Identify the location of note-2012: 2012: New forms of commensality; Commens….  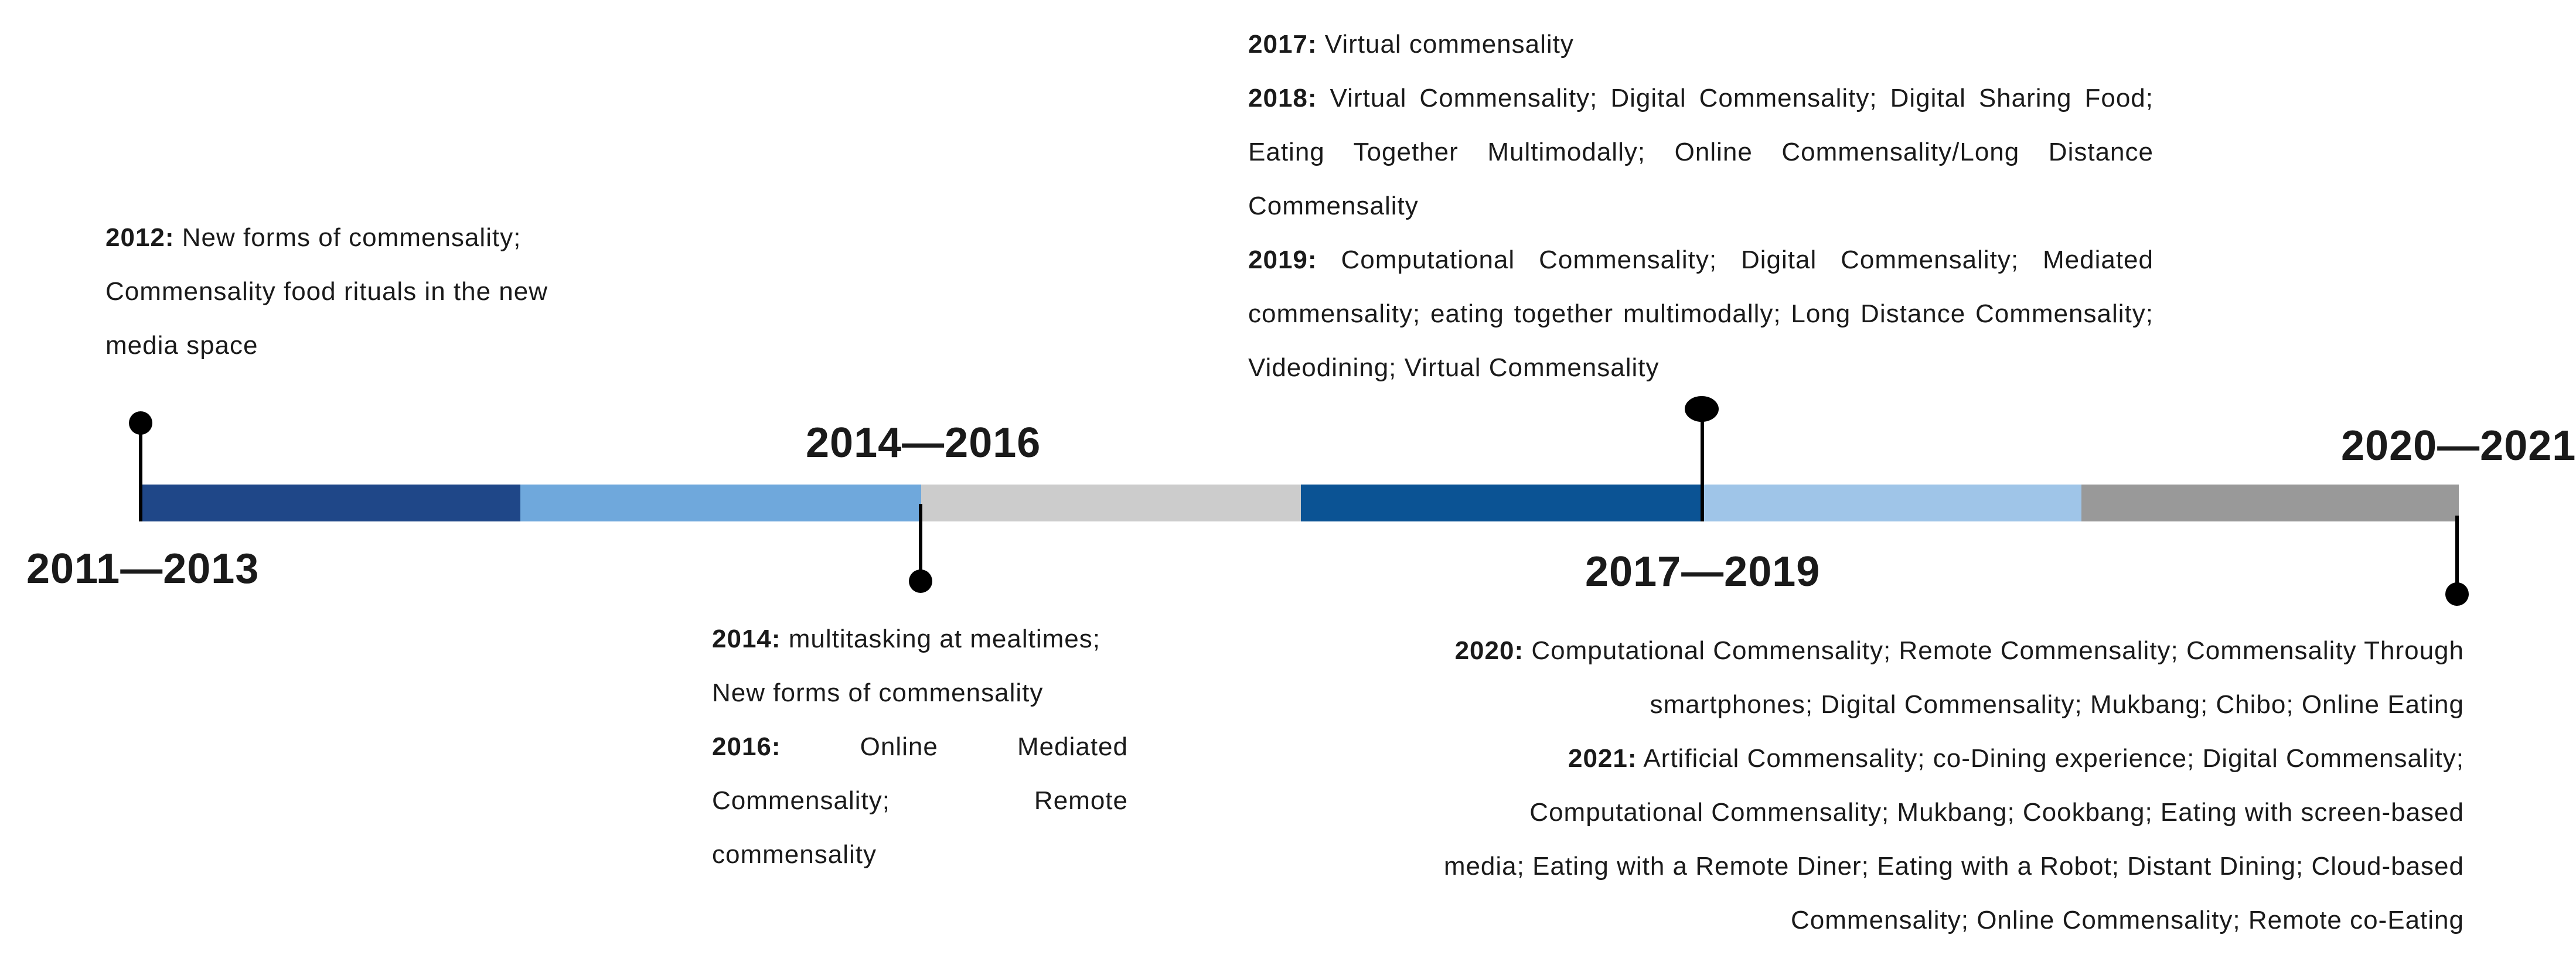
(354, 292).